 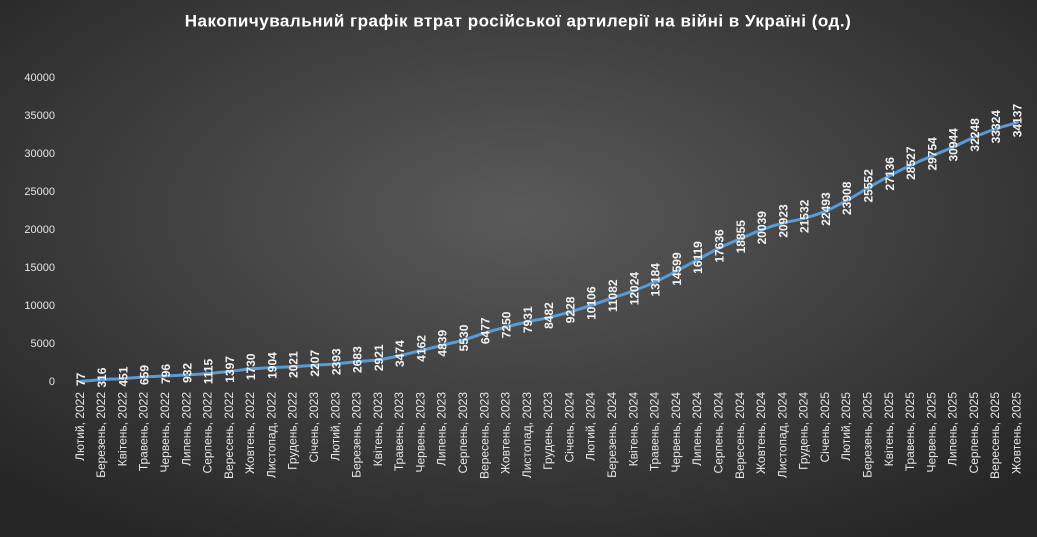 What do you see at coordinates (506, 433) in the screenshot?
I see `x-tick-label: Жовтень, 2023` at bounding box center [506, 433].